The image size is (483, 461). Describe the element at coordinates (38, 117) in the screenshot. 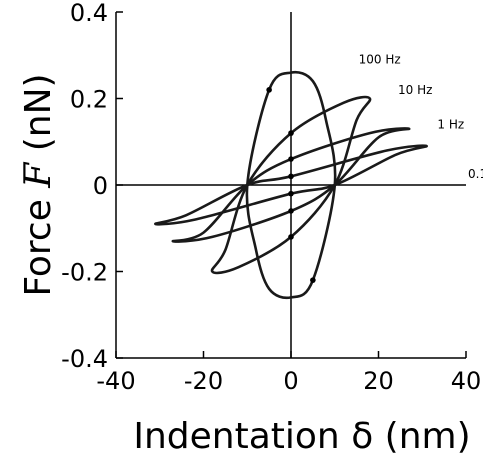

I see `y-axis-title-suffix: (nN)` at that location.